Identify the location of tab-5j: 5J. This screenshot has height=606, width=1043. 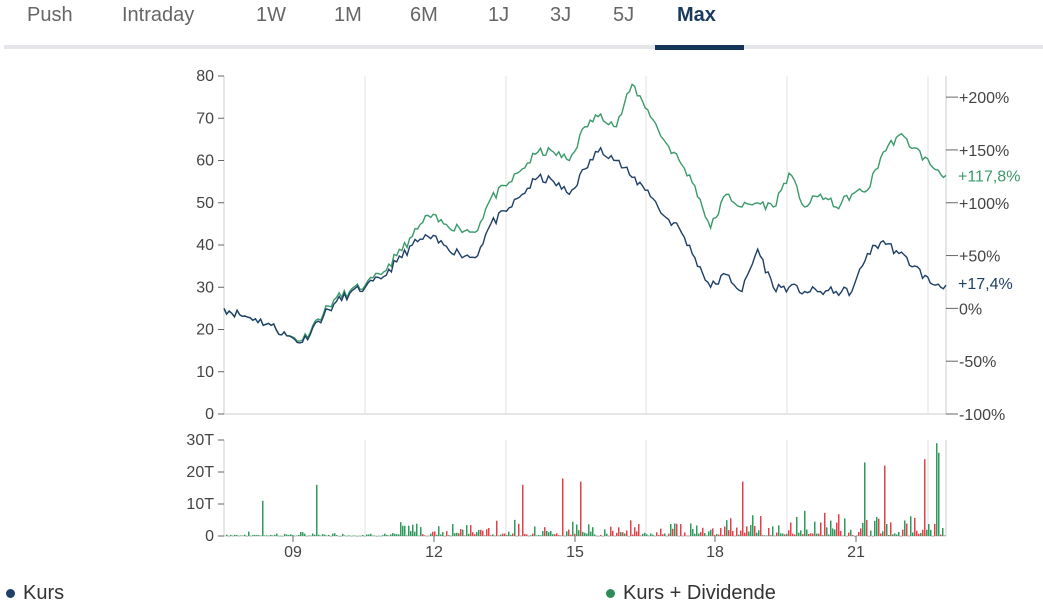
(624, 15).